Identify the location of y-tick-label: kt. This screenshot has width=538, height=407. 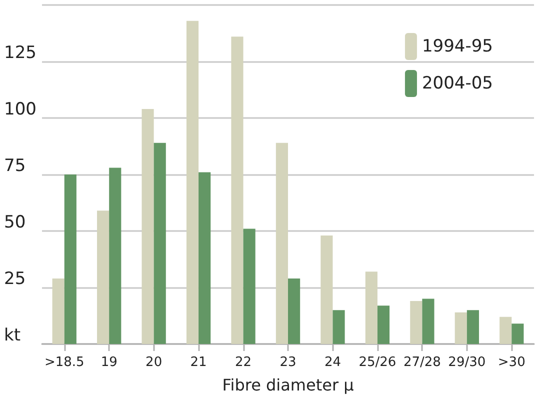
(12, 336).